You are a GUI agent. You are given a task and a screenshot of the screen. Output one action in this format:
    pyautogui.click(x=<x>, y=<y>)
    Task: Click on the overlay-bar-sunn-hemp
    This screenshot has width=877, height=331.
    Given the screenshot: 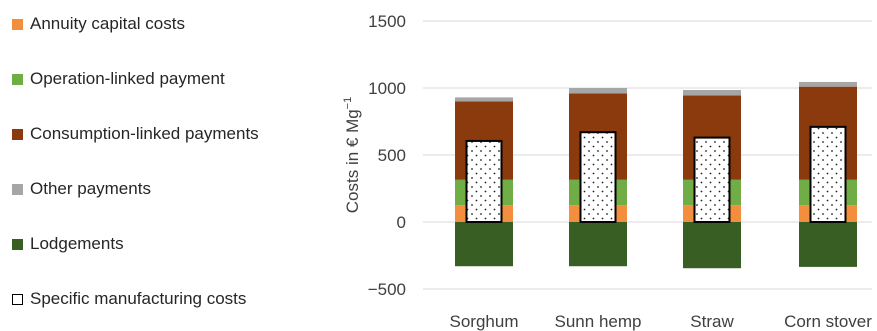 What is the action you would take?
    pyautogui.click(x=598, y=177)
    